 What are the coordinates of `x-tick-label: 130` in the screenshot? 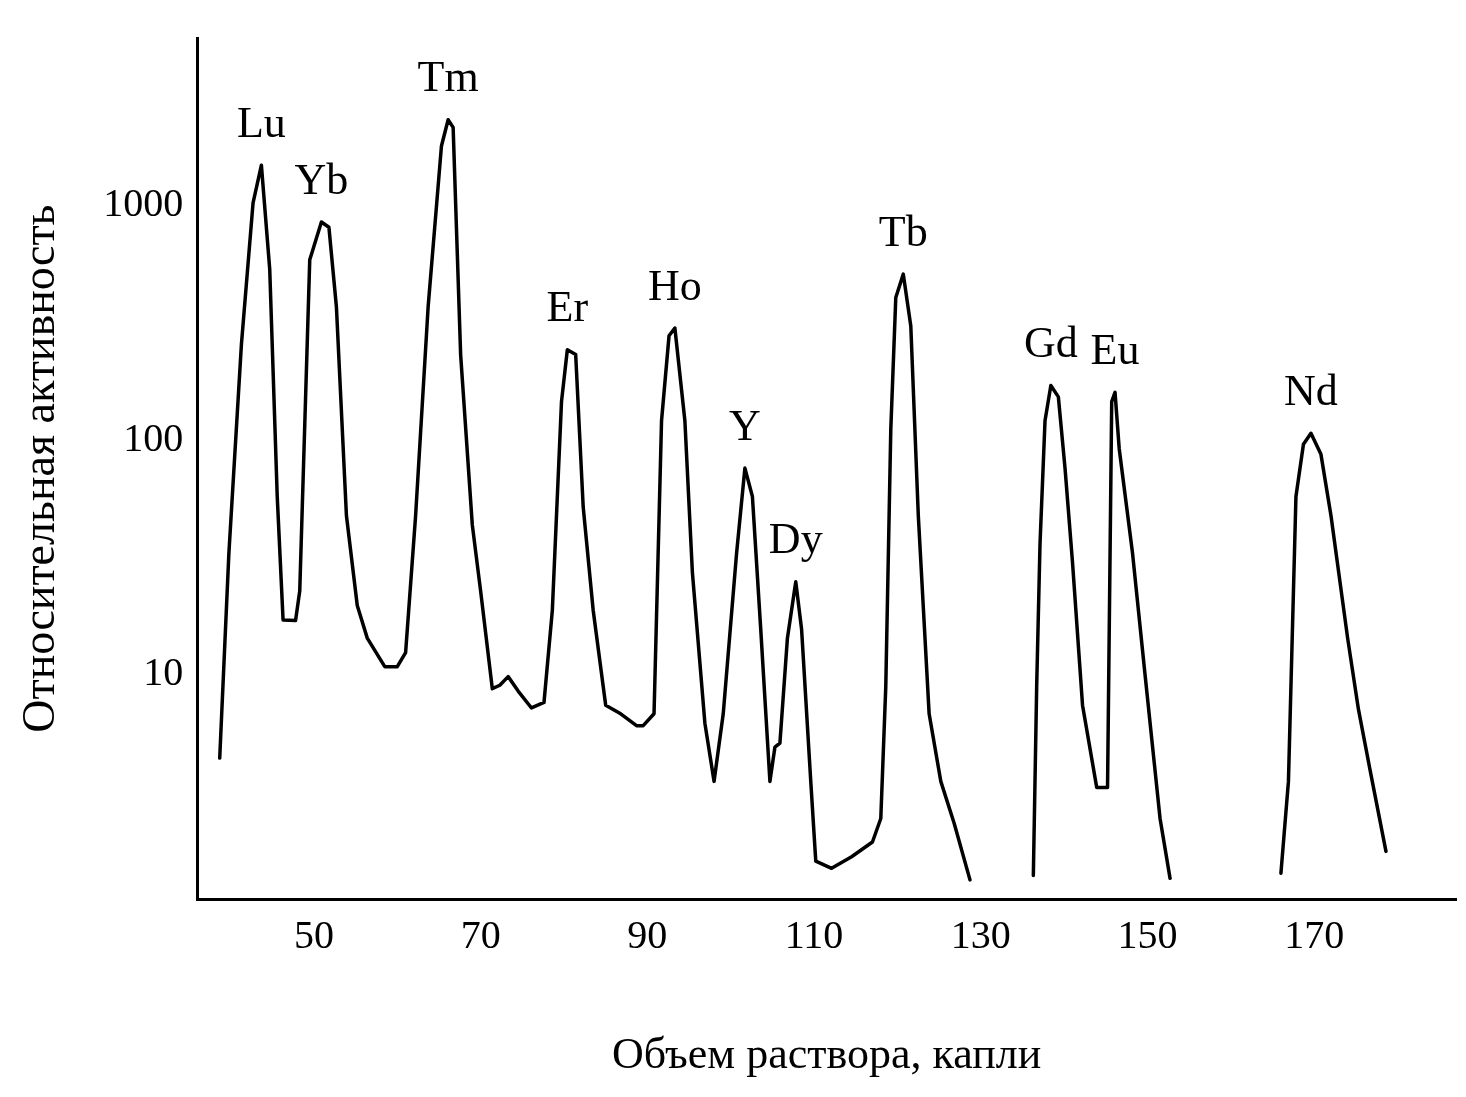 It's located at (980, 934).